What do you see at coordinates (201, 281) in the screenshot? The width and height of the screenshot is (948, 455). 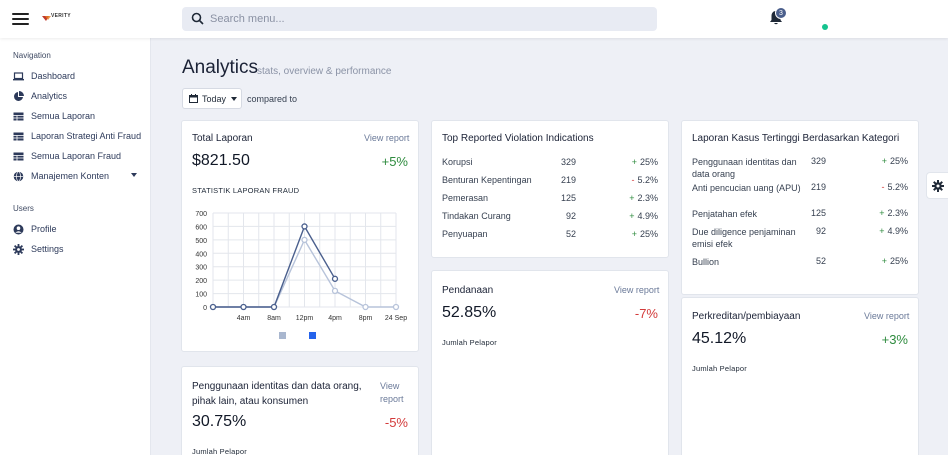 I see `y-tick-label: 200` at bounding box center [201, 281].